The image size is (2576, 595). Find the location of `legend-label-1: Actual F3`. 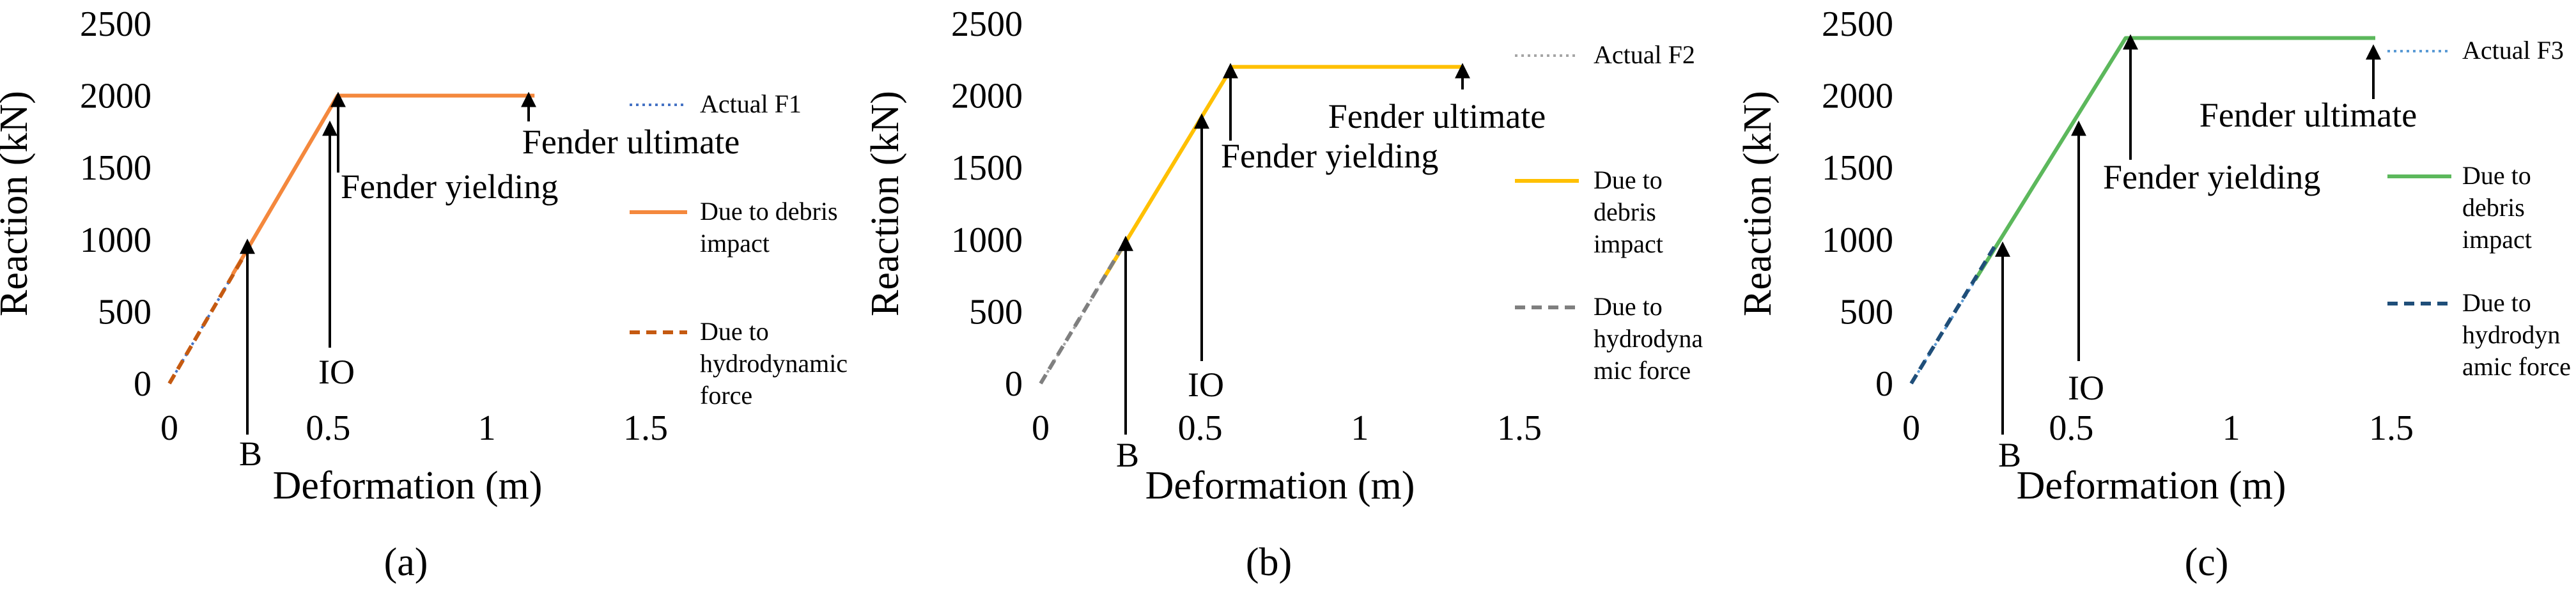

legend-label-1: Actual F3 is located at coordinates (2513, 50).